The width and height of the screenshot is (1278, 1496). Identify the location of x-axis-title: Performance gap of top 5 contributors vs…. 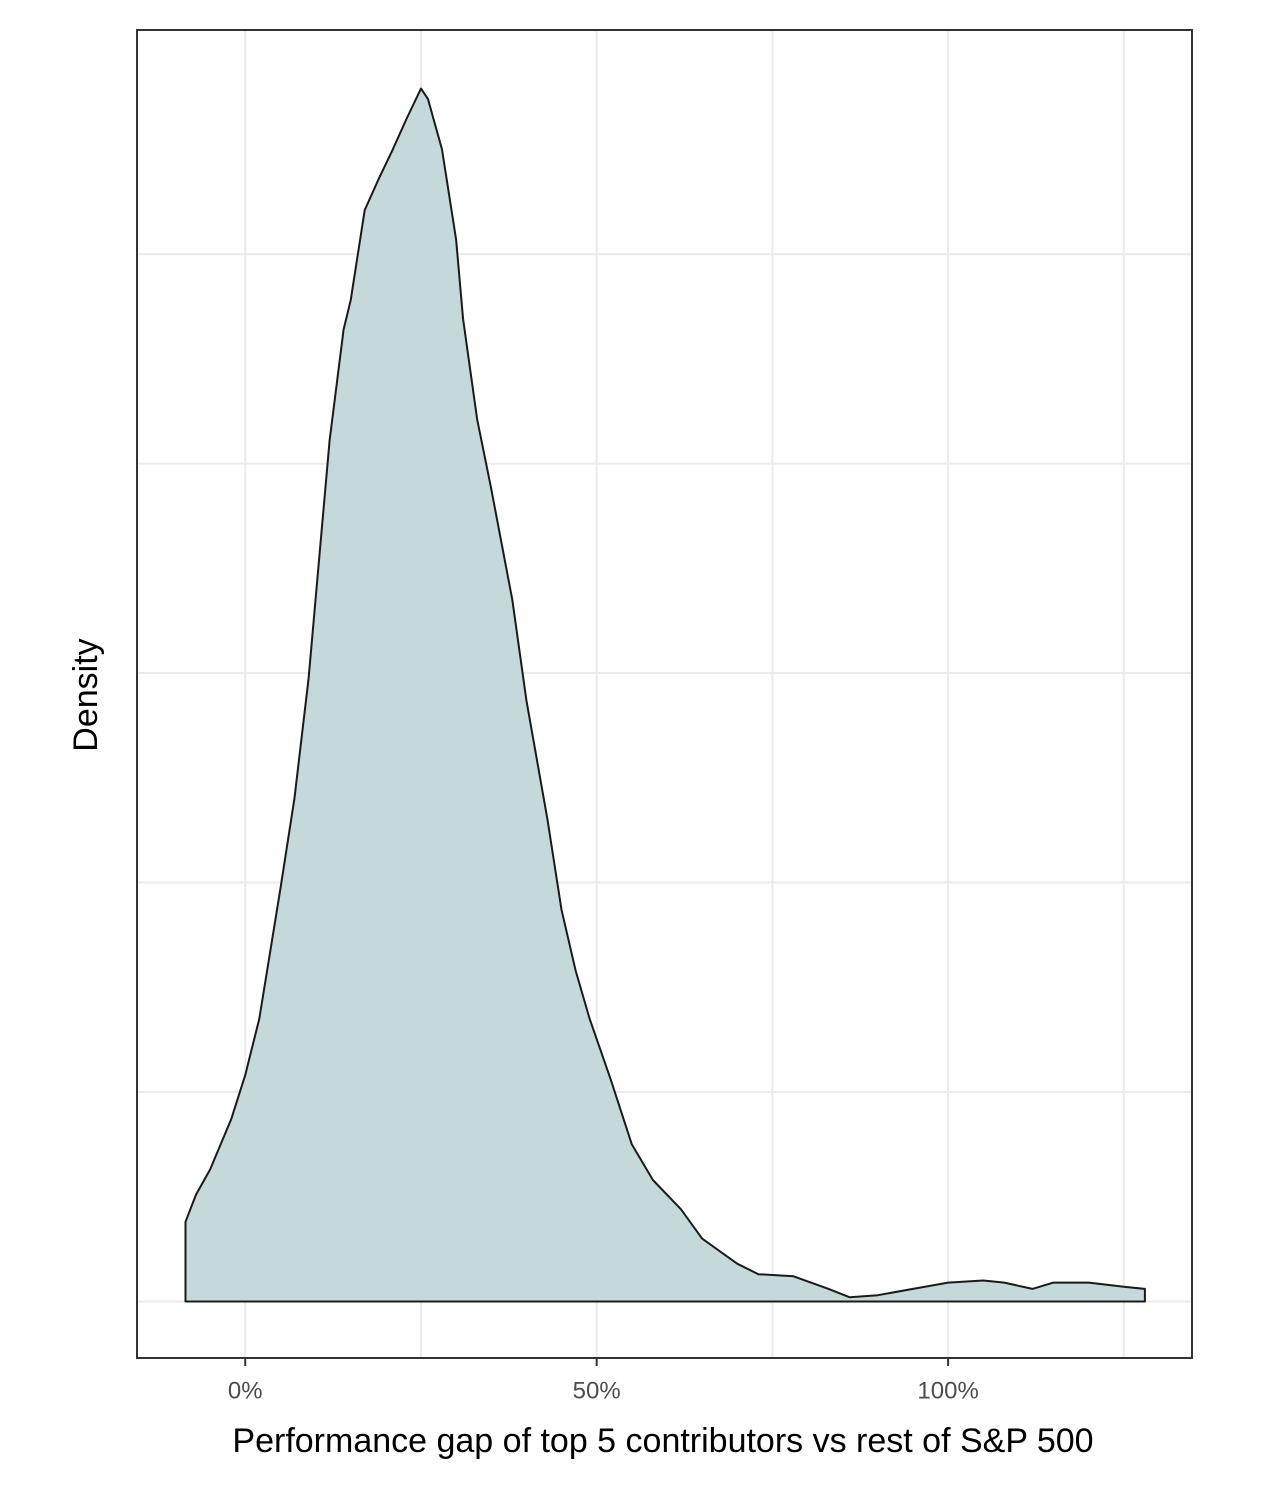
(662, 1441).